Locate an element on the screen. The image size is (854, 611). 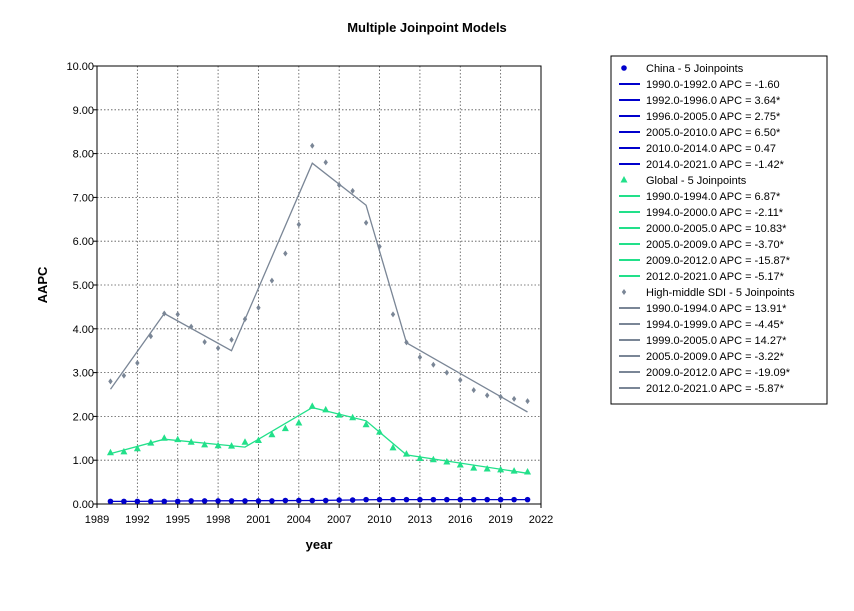
x-tick-label: 1995 is located at coordinates (177, 520).